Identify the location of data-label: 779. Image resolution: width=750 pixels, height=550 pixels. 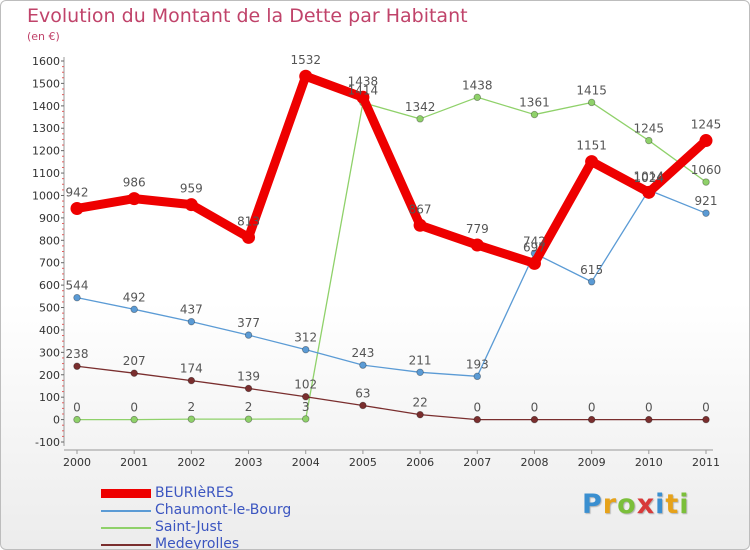
(477, 229).